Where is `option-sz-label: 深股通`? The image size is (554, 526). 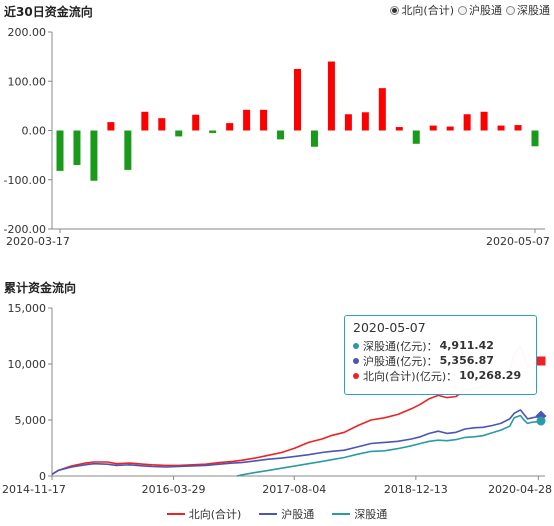 option-sz-label: 深股通 is located at coordinates (533, 10).